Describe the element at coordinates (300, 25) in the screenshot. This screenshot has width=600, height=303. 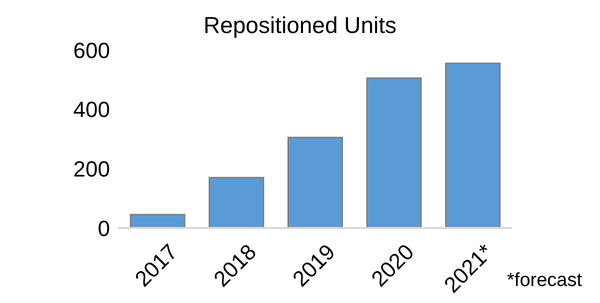
I see `chart-title: Repositioned Units` at that location.